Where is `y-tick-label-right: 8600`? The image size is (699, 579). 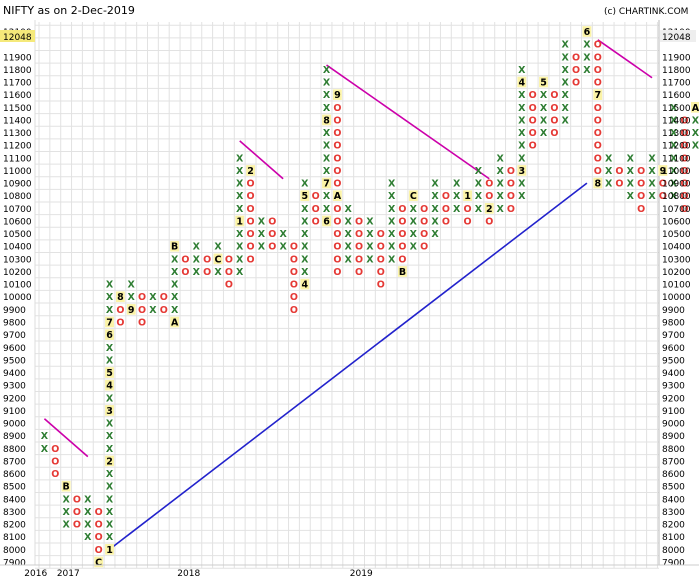
y-tick-label-right: 8600 is located at coordinates (673, 475).